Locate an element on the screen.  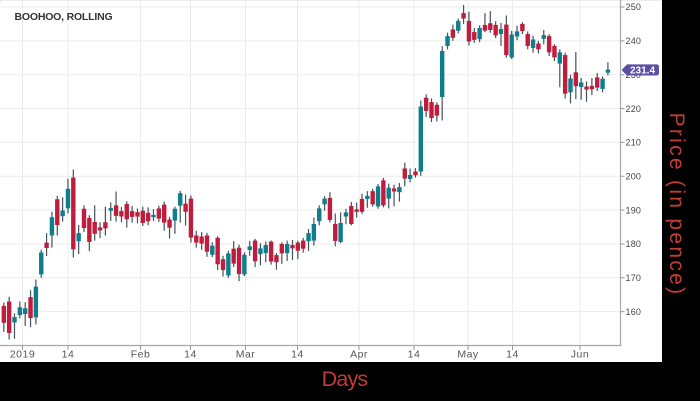
svg-text: Mar is located at coordinates (246, 355).